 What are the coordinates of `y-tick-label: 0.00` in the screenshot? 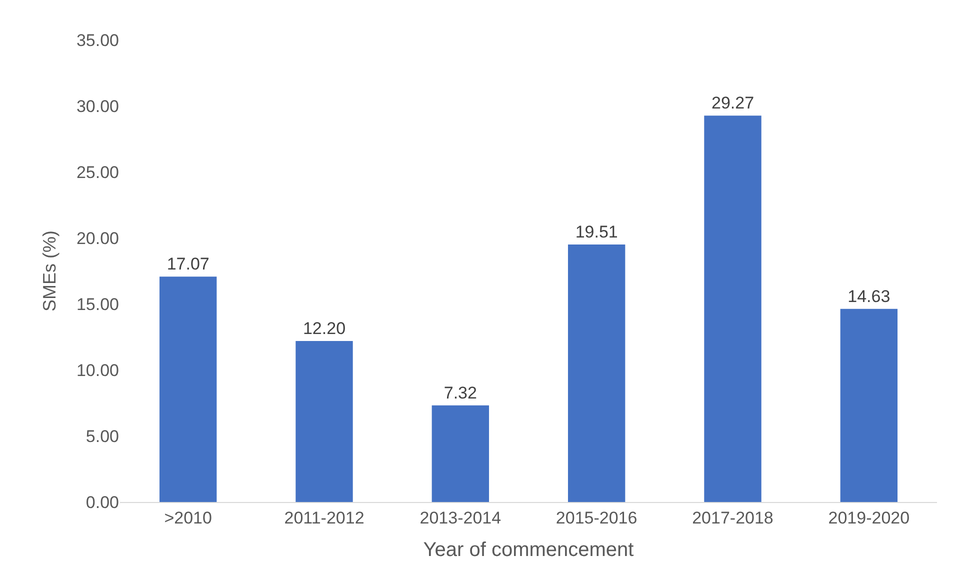 It's located at (102, 502).